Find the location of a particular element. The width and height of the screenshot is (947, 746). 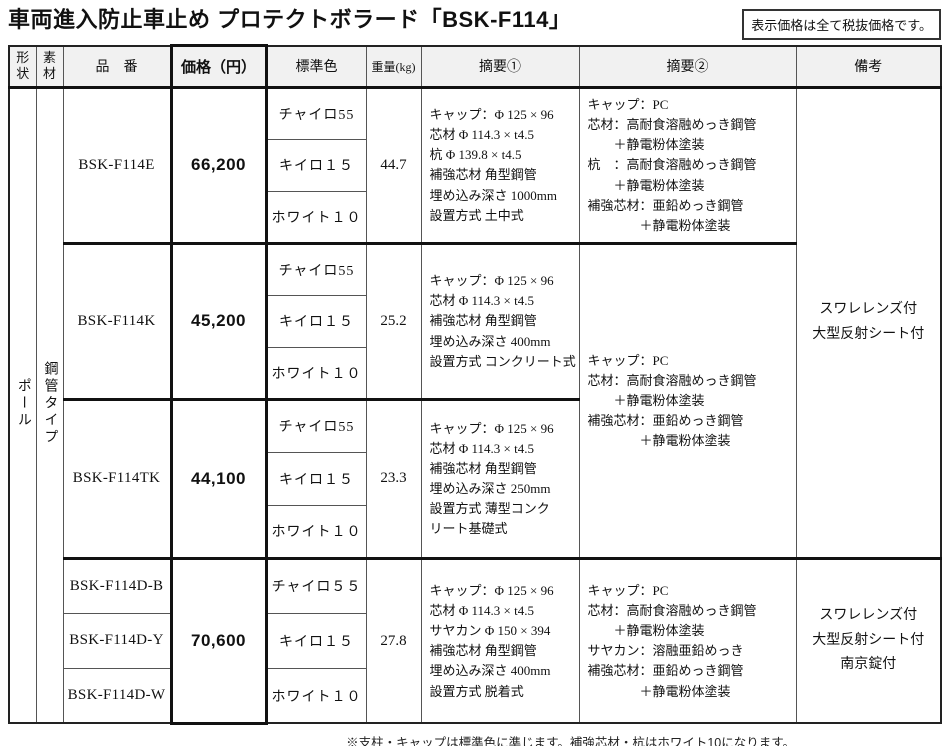

price-cell: 44,100 is located at coordinates (218, 478).